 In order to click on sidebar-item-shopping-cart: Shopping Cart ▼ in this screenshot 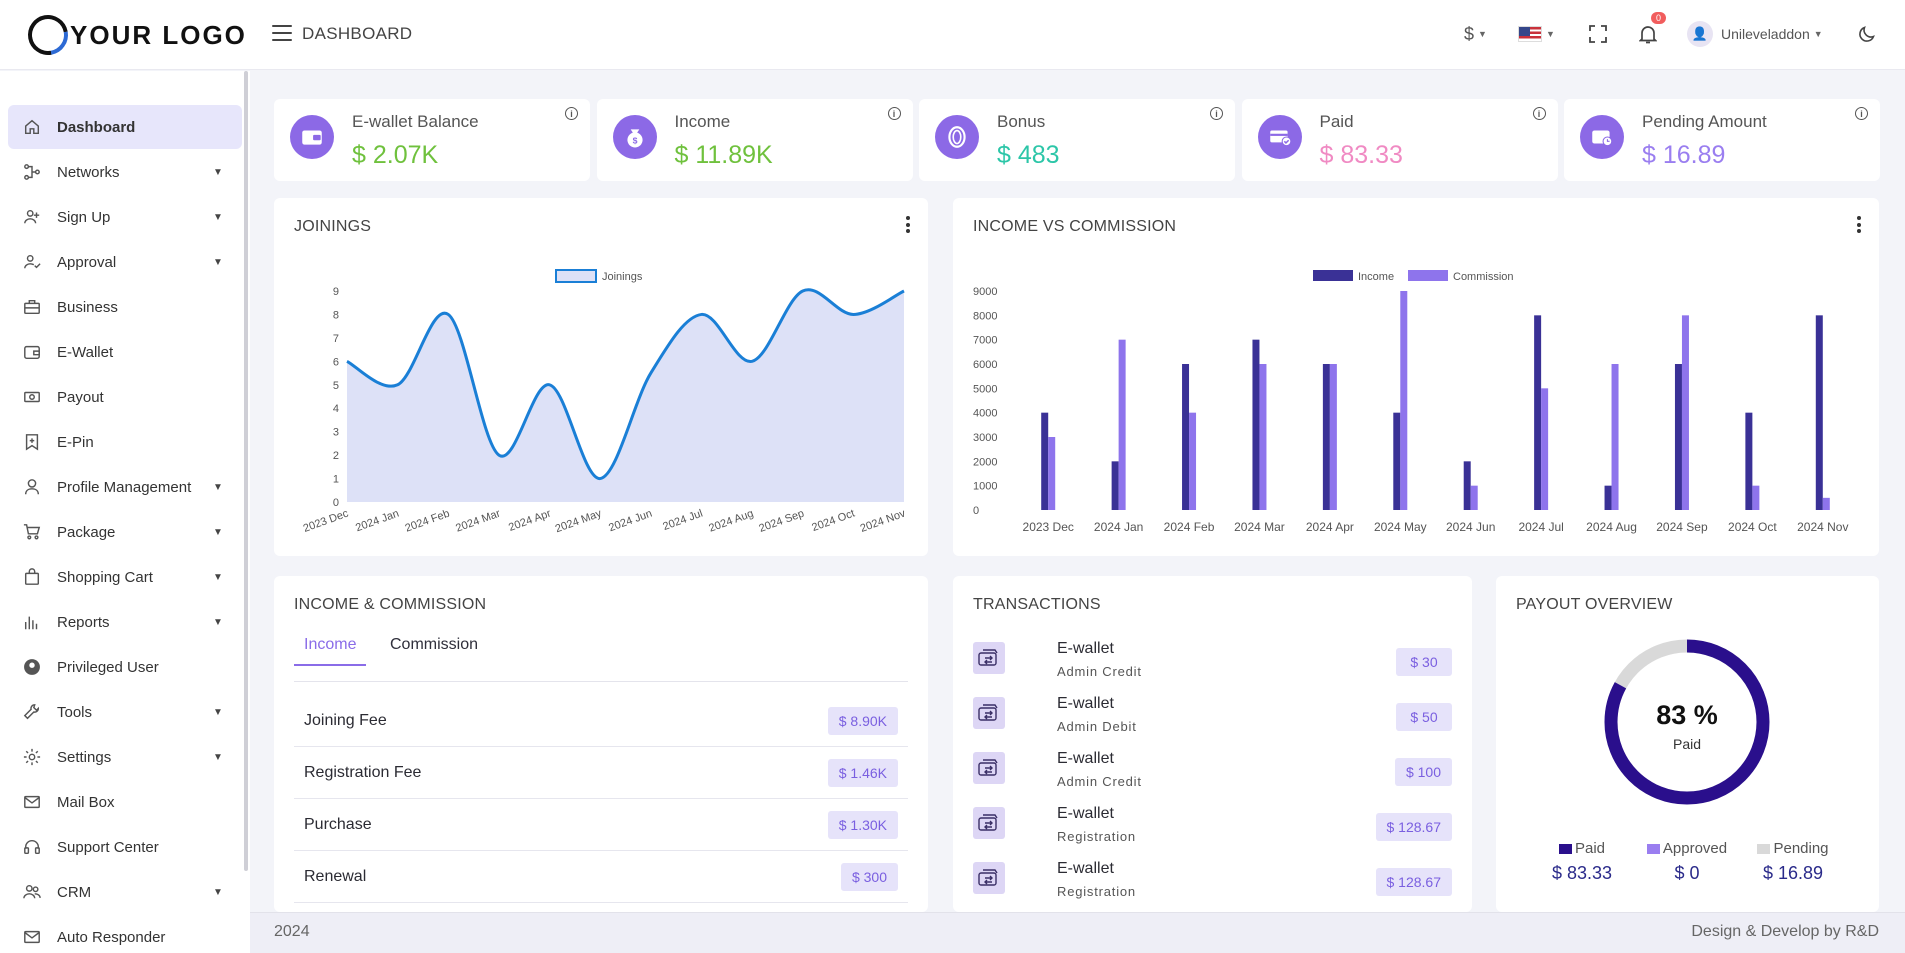, I will do `click(125, 577)`.